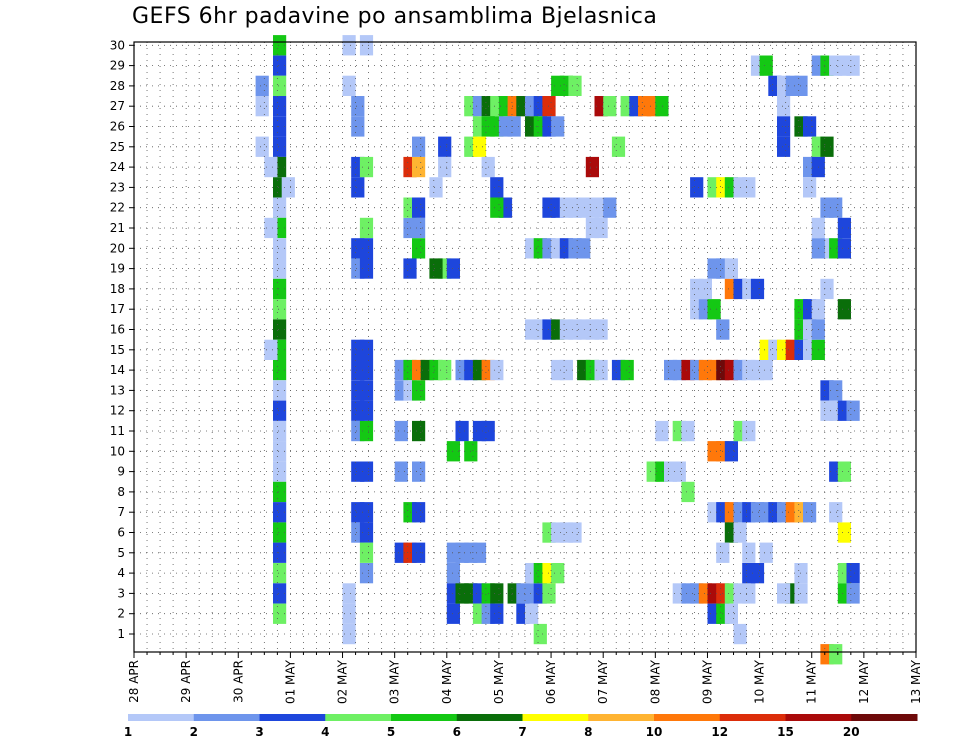 This screenshot has width=960, height=742. I want to click on y-tick-label: 8, so click(121, 492).